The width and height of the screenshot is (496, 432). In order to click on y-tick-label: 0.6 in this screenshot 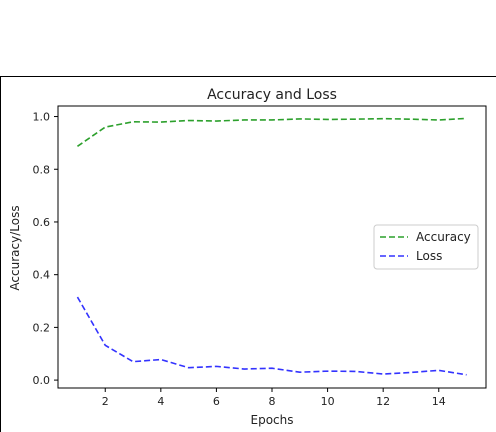, I will do `click(42, 222)`.